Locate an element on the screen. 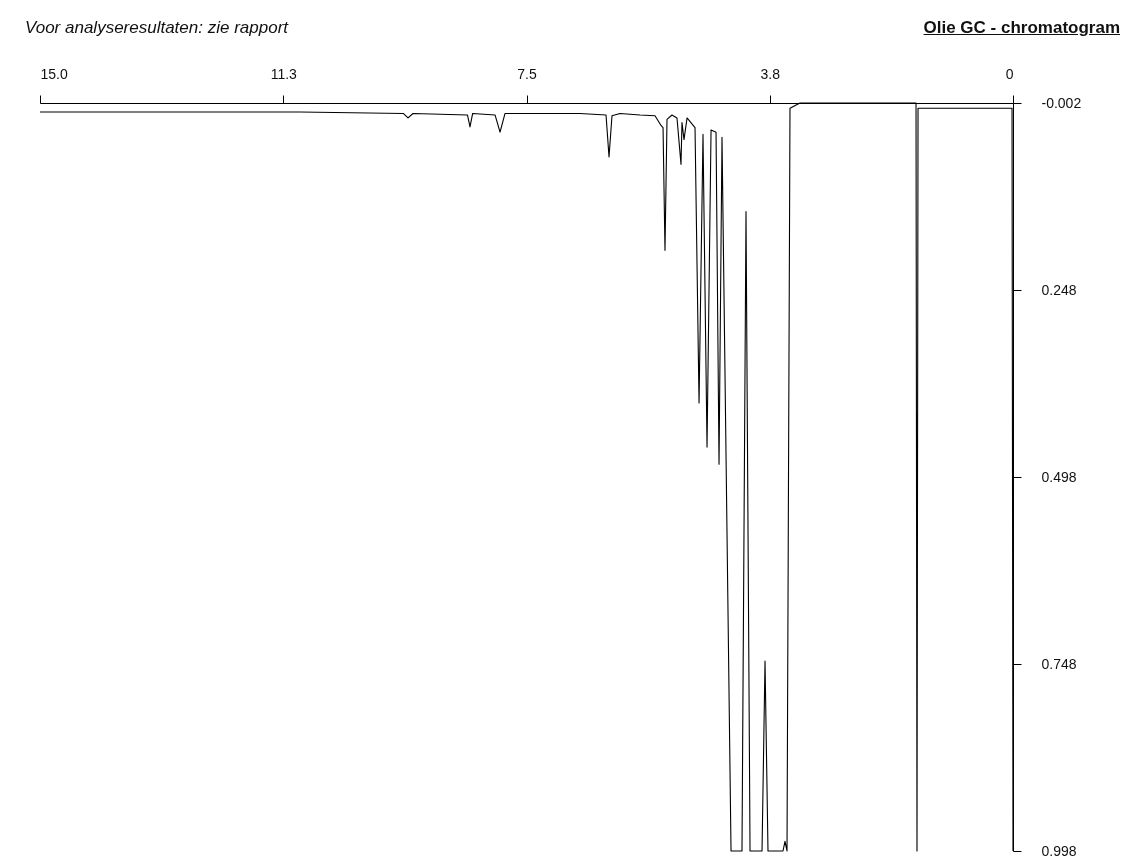 This screenshot has height=868, width=1128. y-tick-label: 0.248 is located at coordinates (1059, 289).